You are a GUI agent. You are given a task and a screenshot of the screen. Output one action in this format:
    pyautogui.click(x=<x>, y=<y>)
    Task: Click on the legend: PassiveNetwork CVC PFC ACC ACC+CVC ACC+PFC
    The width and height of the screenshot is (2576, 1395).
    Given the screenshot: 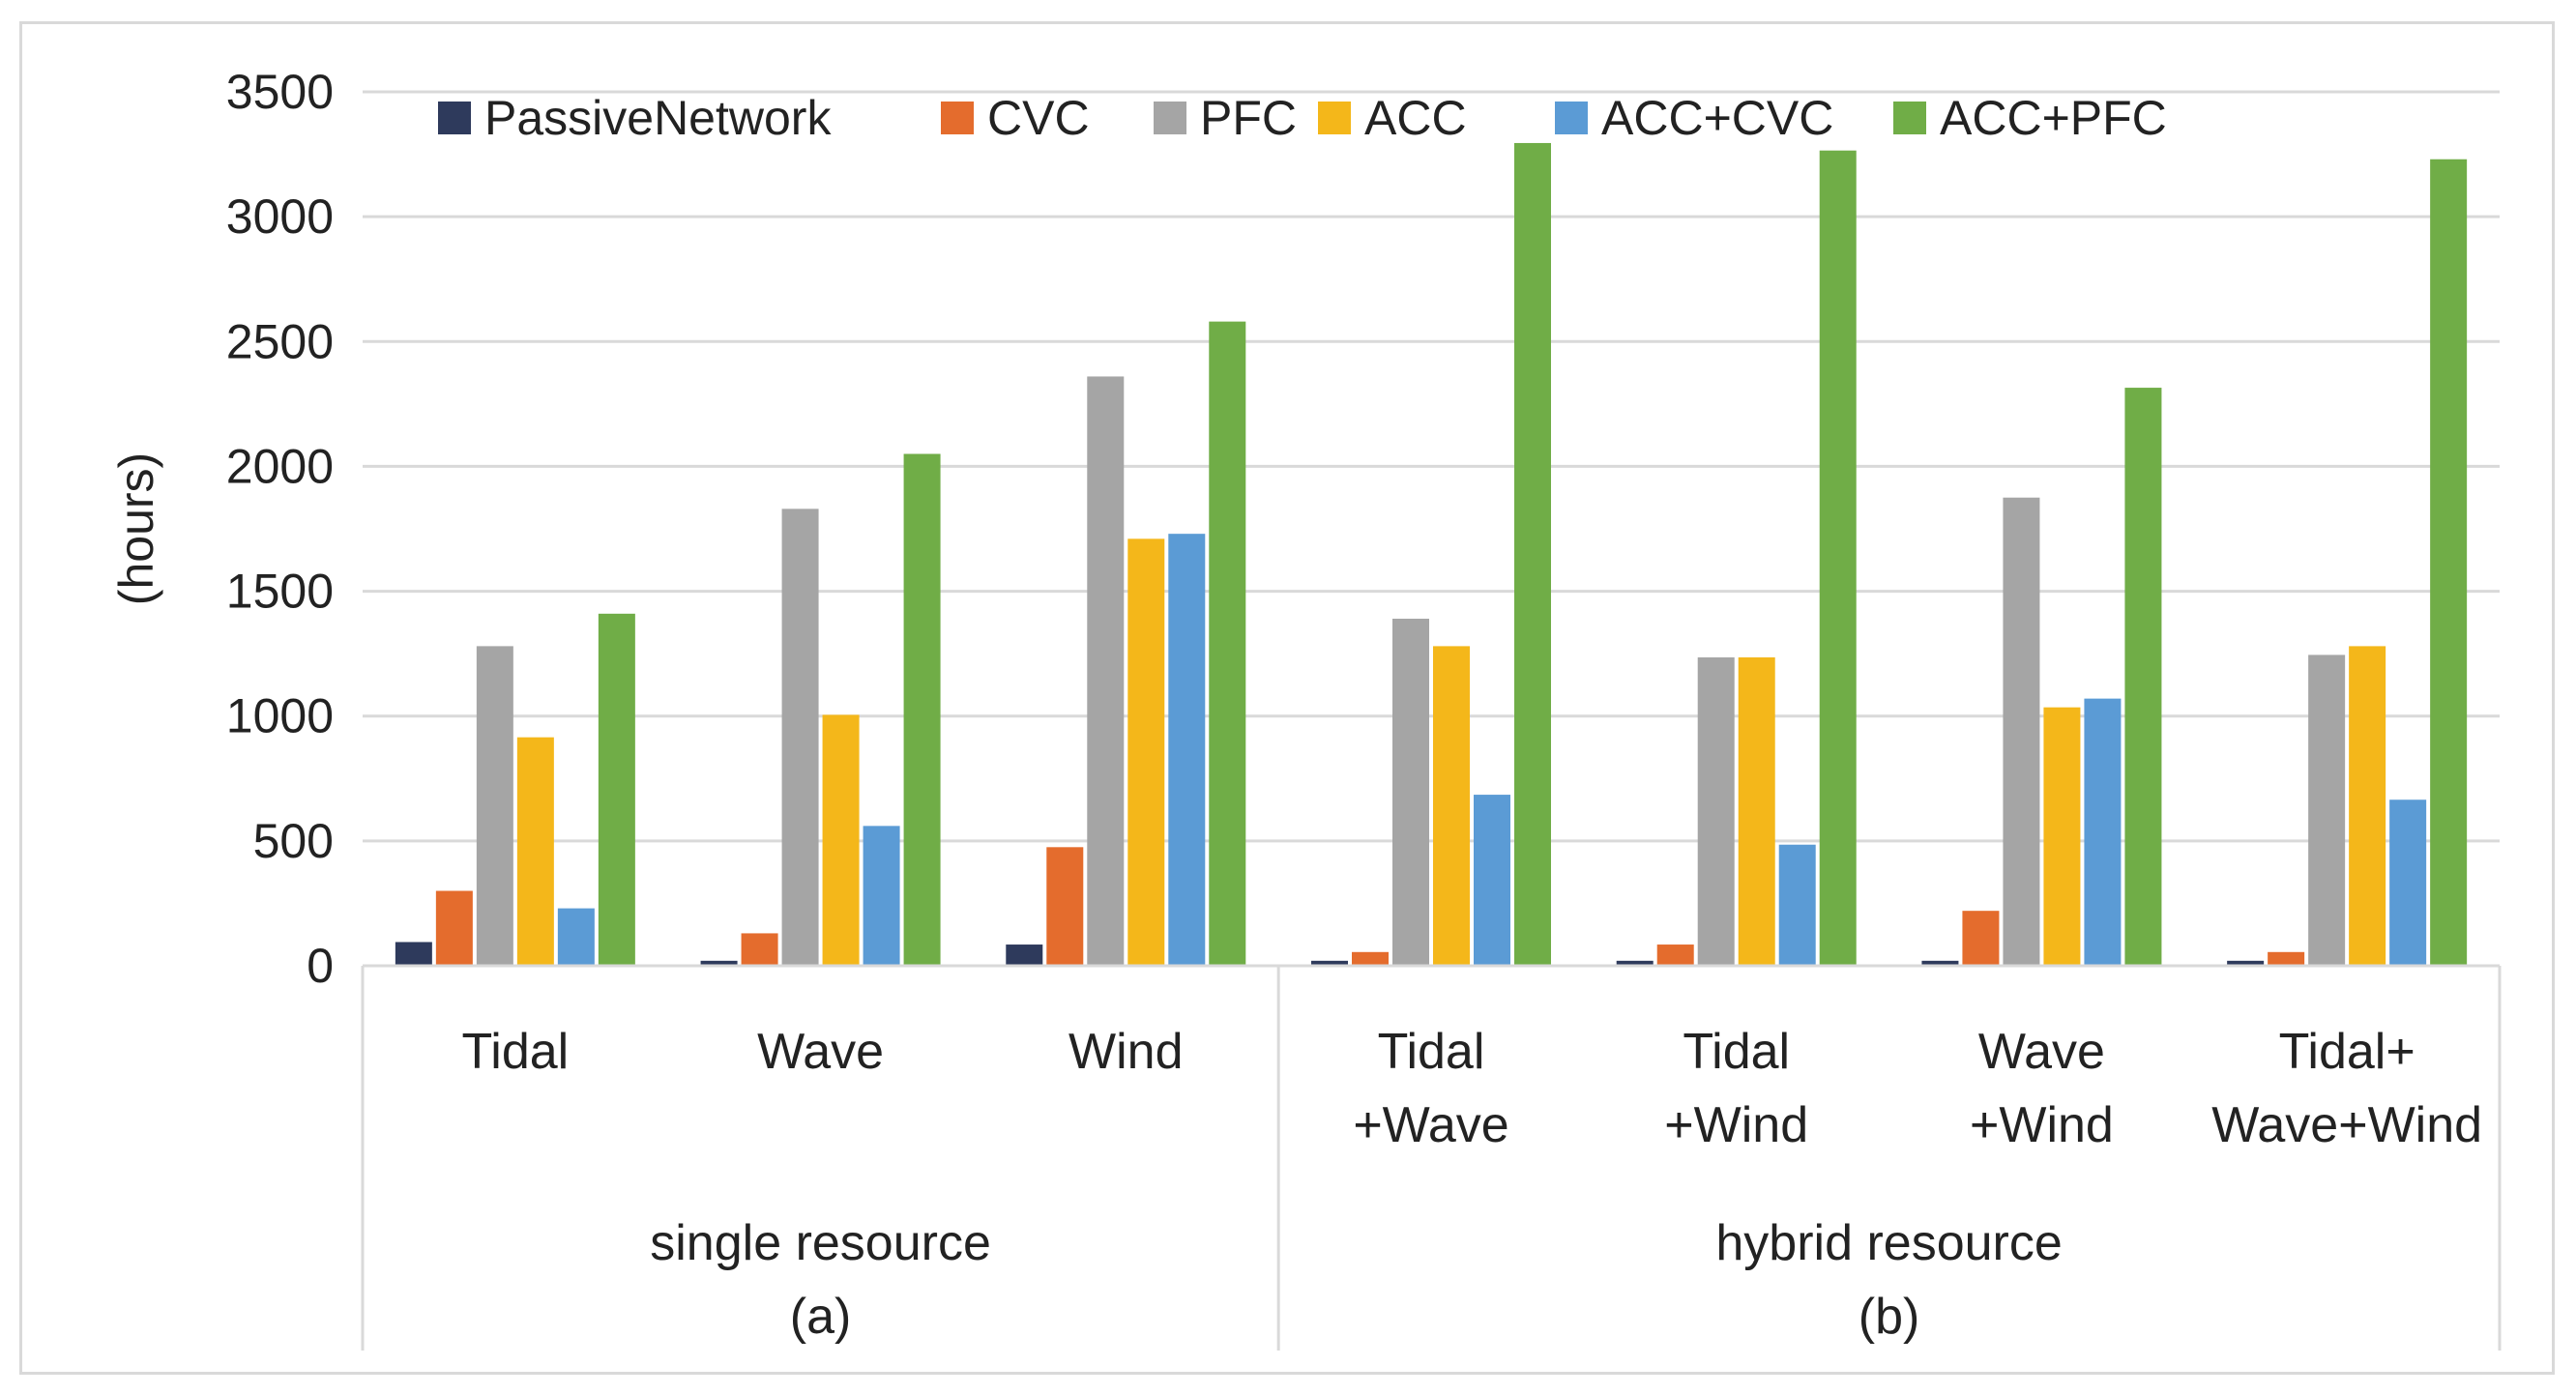 What is the action you would take?
    pyautogui.click(x=1302, y=118)
    